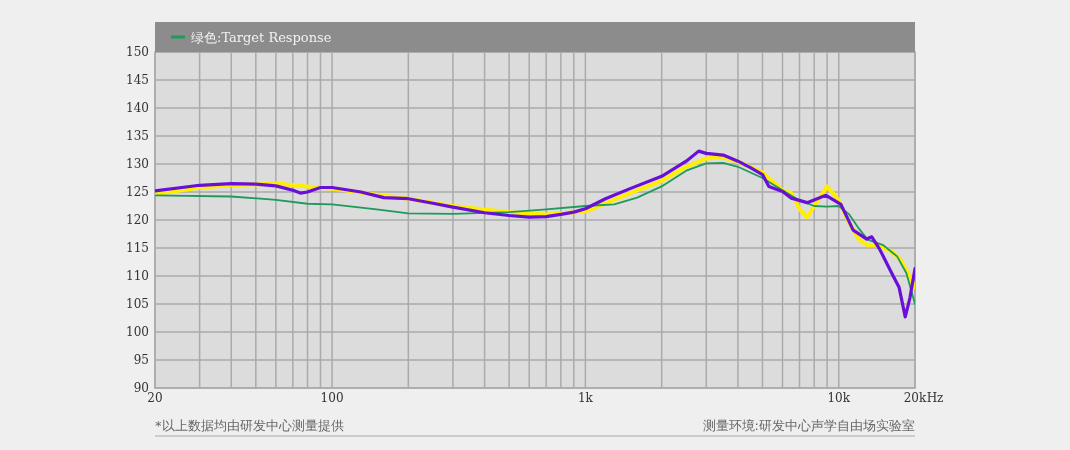 This screenshot has width=1070, height=450. Describe the element at coordinates (585, 398) in the screenshot. I see `x-tick-label: 1k` at that location.